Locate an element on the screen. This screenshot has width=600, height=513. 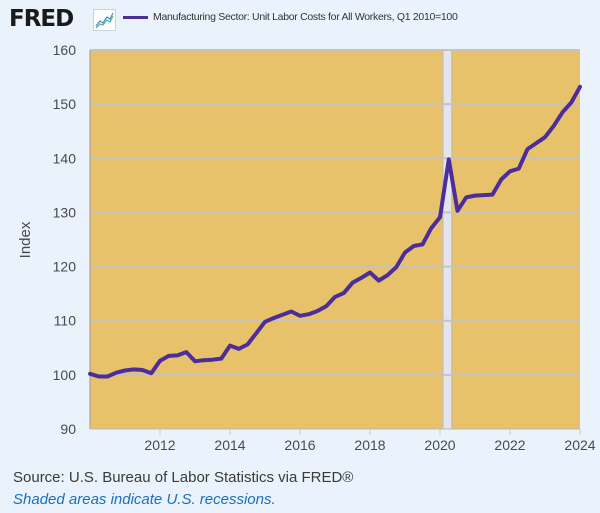
line-chart-icon is located at coordinates (104, 20).